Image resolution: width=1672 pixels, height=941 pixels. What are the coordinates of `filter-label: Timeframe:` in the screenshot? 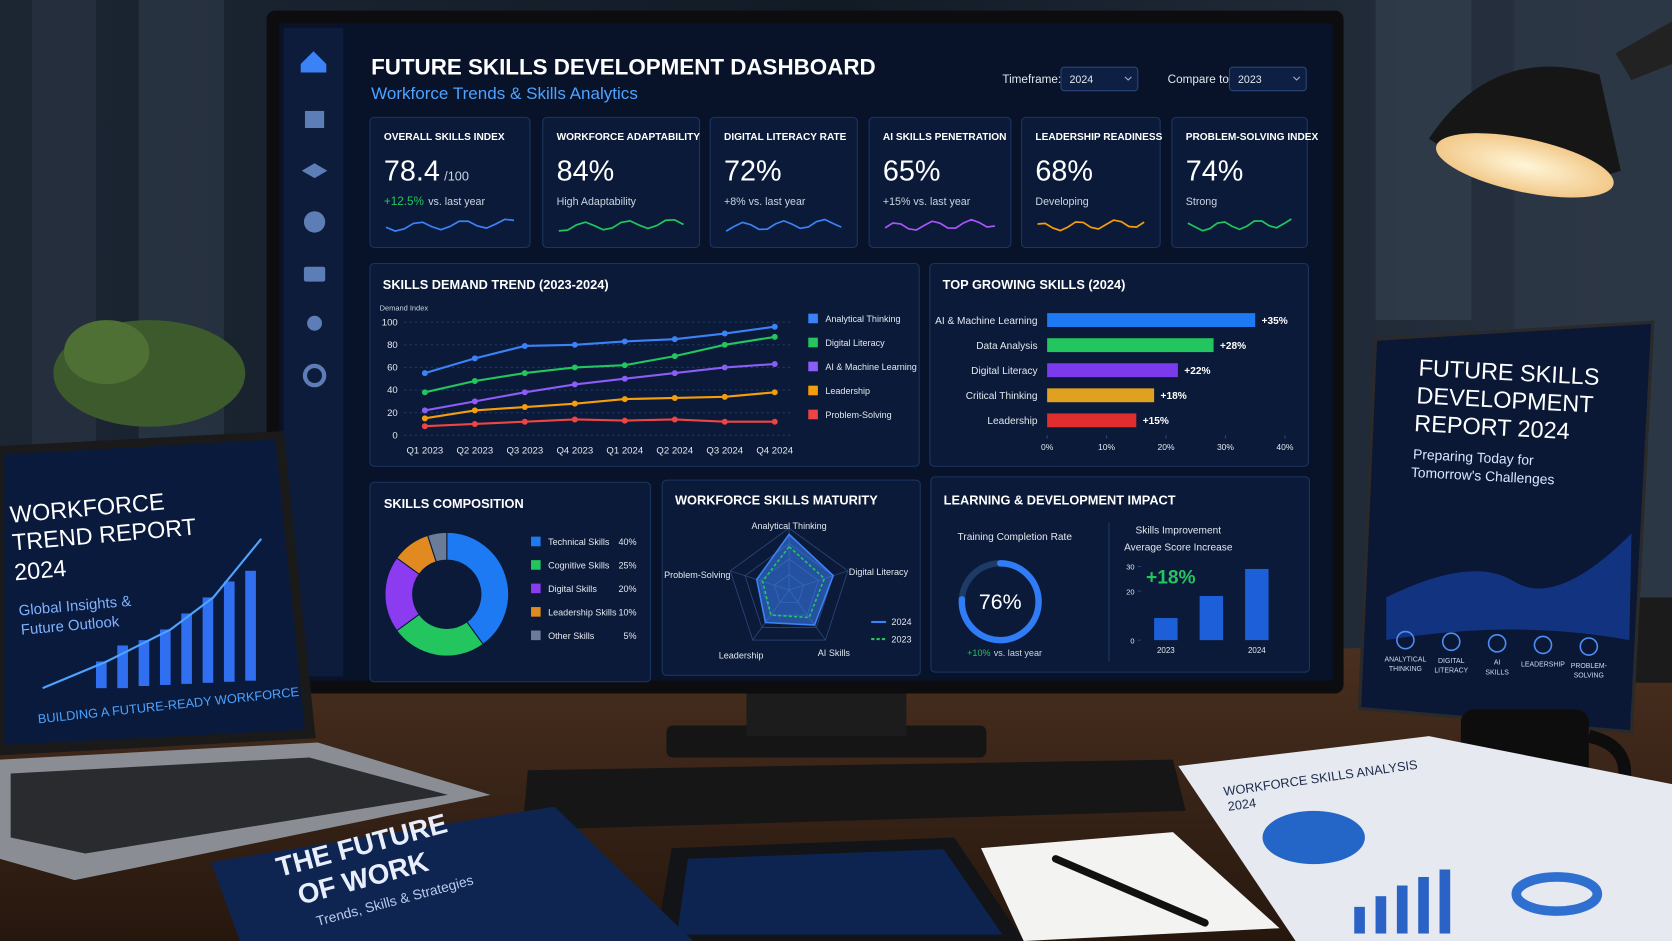 It's located at (1031, 79).